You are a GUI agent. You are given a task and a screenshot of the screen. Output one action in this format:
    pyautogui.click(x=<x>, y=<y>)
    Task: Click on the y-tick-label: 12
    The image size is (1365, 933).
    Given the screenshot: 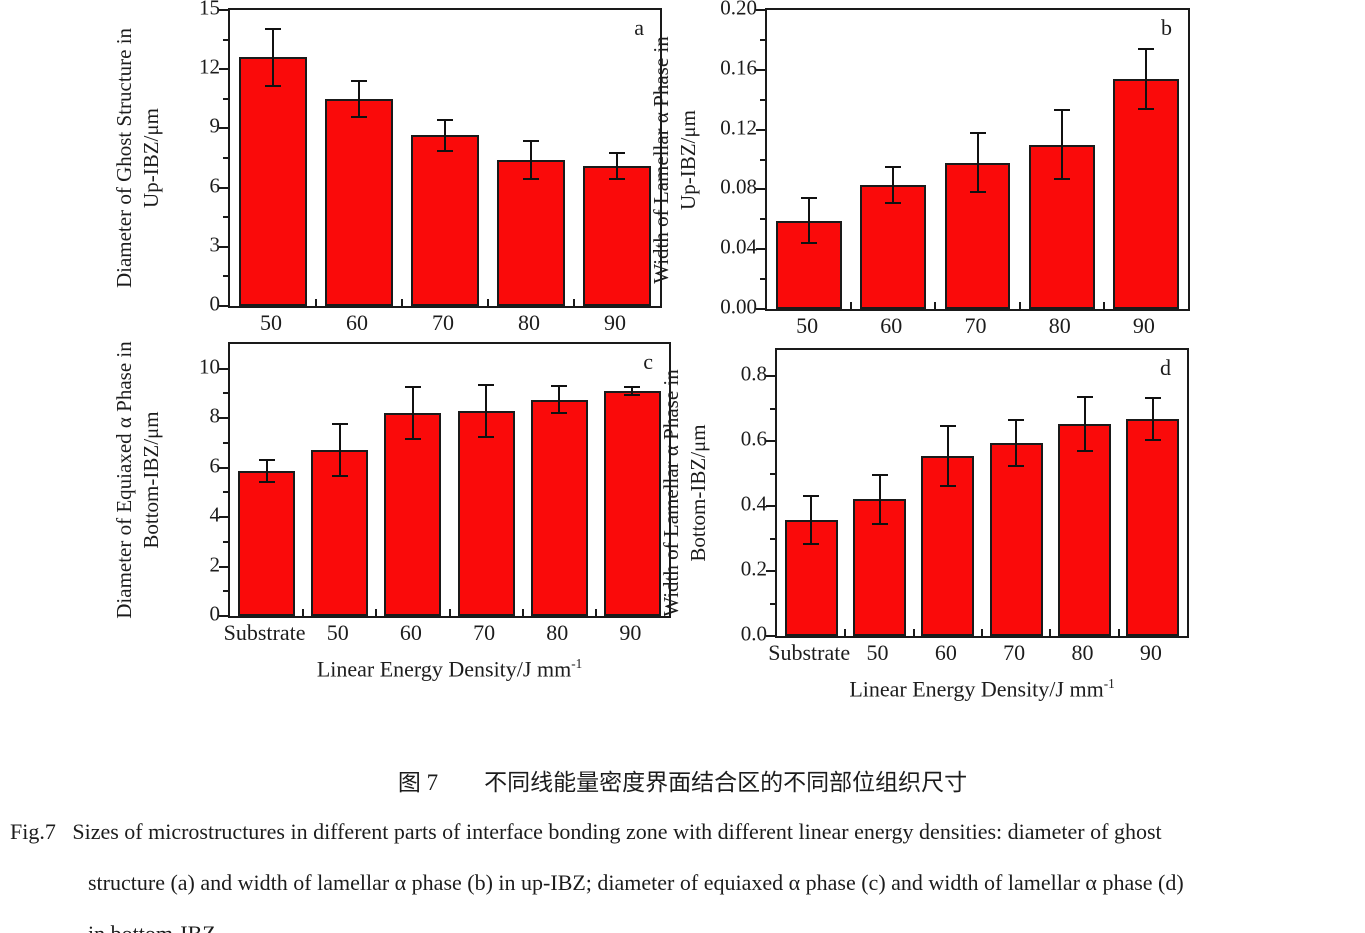 What is the action you would take?
    pyautogui.click(x=209, y=66)
    